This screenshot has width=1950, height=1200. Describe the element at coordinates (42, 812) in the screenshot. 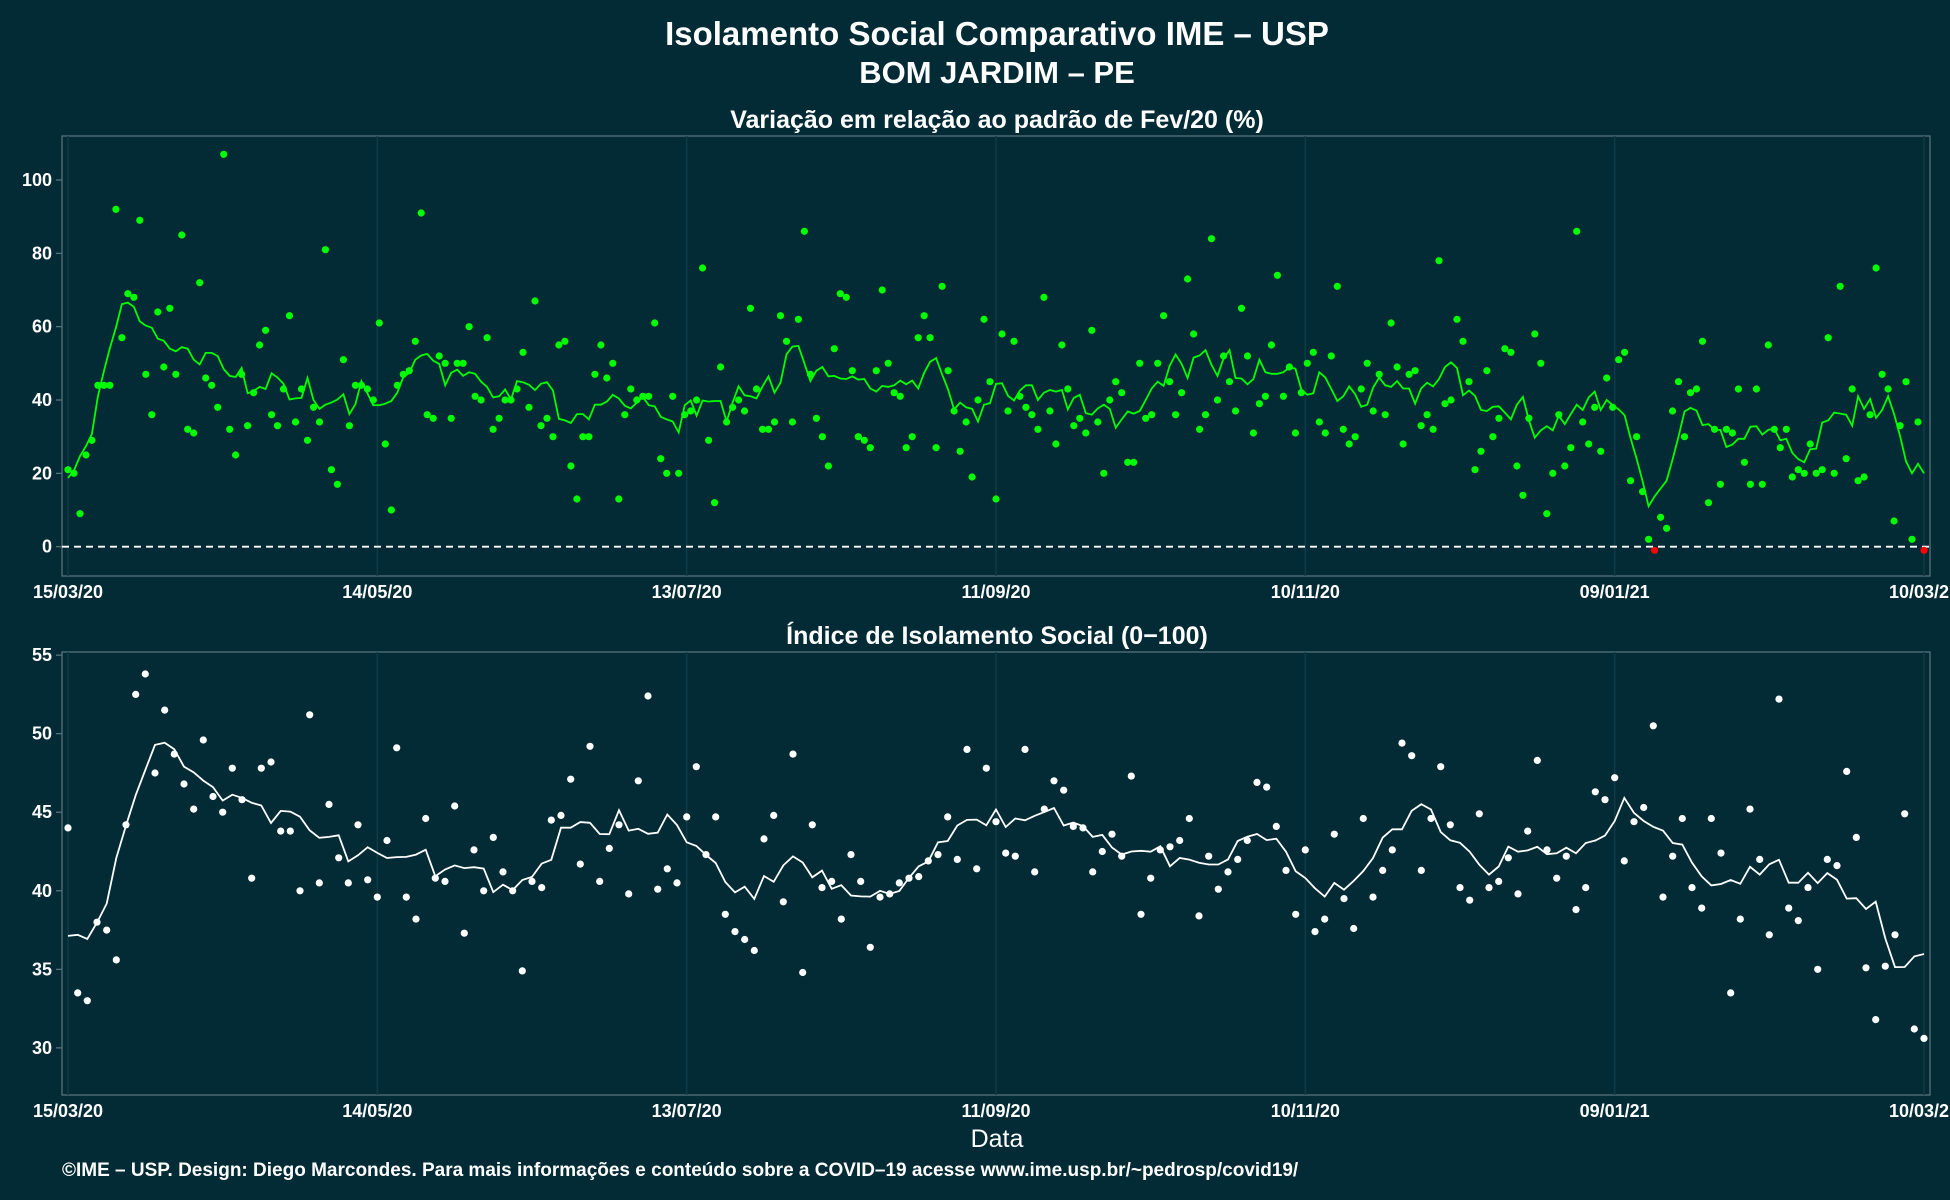

I see `y-tick-label: 45` at that location.